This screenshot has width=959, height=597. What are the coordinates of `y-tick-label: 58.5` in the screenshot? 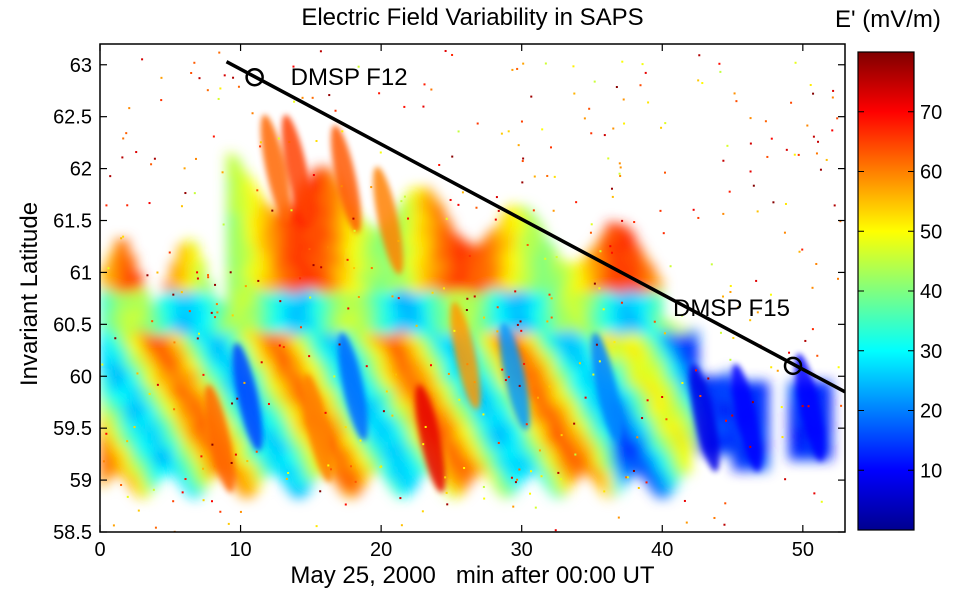 It's located at (72, 533).